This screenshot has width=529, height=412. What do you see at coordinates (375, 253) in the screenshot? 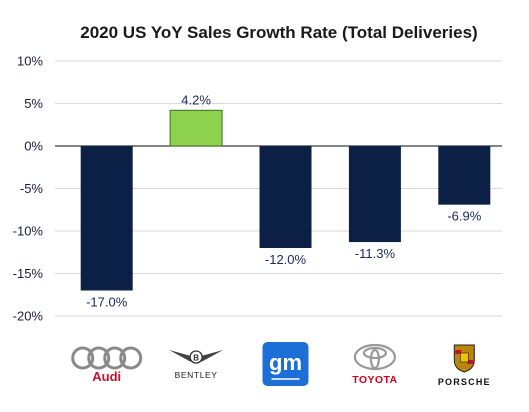
I see `data-label: -11.3%` at bounding box center [375, 253].